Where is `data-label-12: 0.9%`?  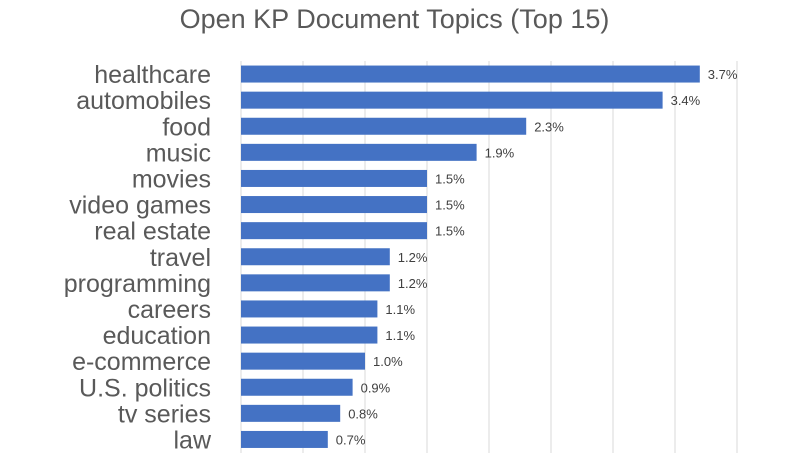
data-label-12: 0.9% is located at coordinates (376, 387).